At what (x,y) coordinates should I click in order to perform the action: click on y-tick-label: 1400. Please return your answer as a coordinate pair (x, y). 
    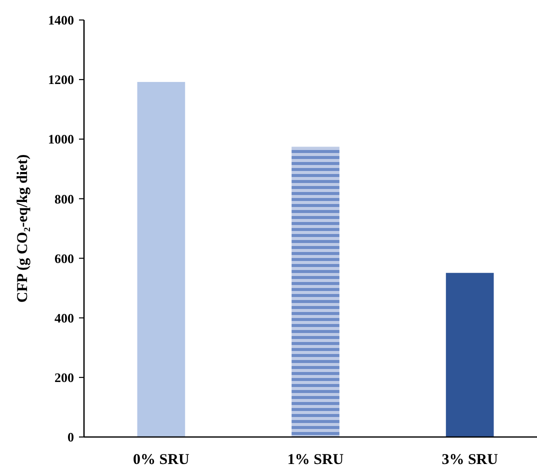
    Looking at the image, I should click on (61, 20).